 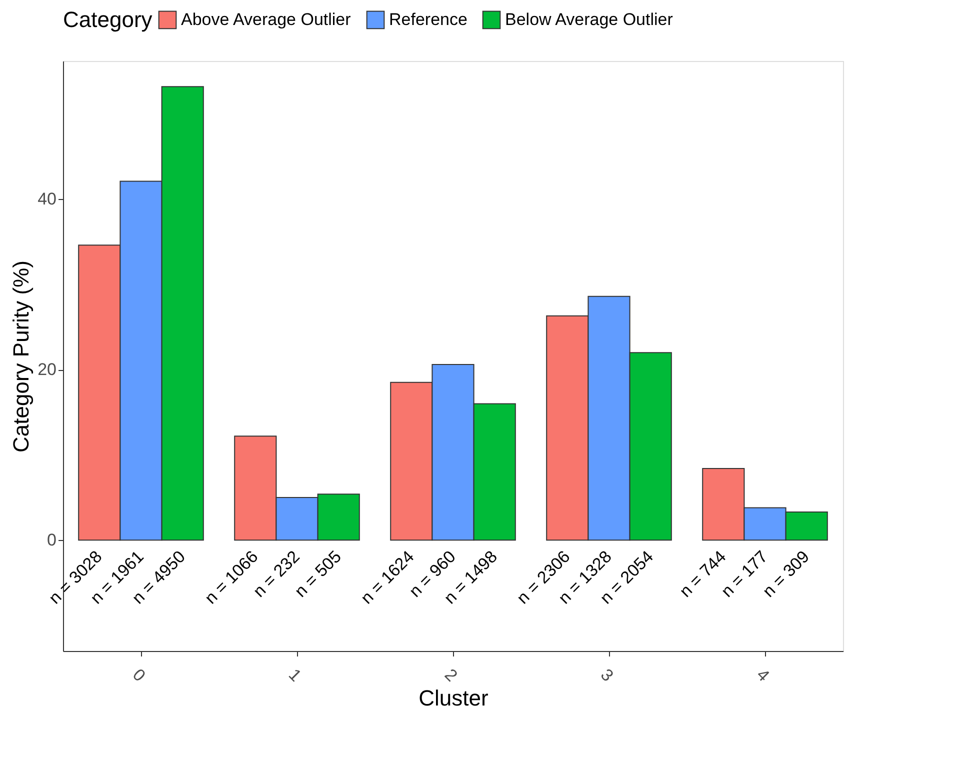 What do you see at coordinates (453, 698) in the screenshot?
I see `x-axis-title: Cluster` at bounding box center [453, 698].